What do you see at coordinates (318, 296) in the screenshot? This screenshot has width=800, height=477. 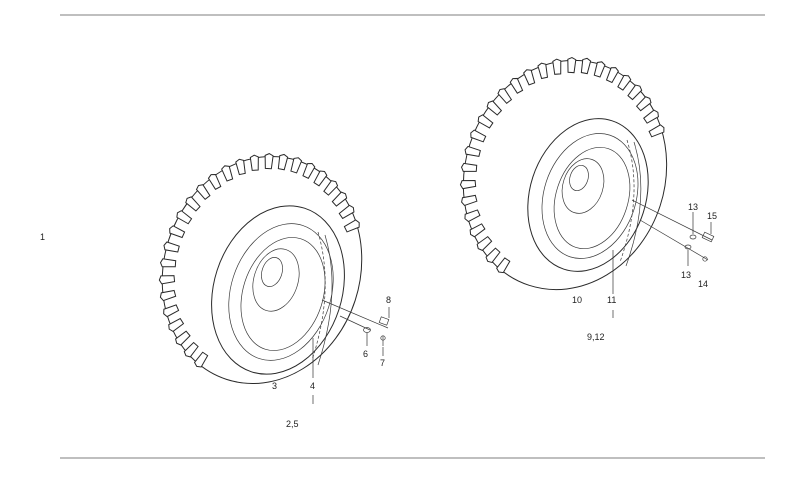 I see `left-rim-edge` at bounding box center [318, 296].